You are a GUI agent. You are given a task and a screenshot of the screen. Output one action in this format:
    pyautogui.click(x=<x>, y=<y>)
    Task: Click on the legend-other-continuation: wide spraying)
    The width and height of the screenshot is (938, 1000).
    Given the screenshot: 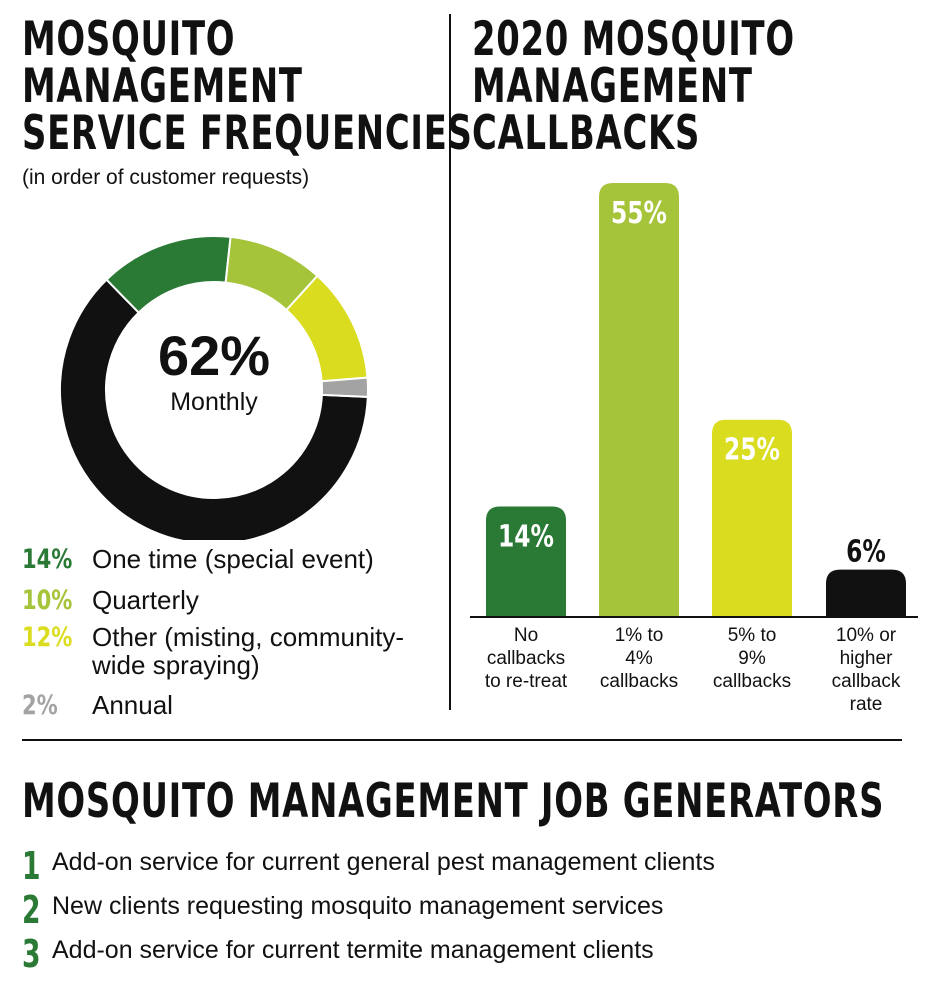 What is the action you would take?
    pyautogui.click(x=176, y=665)
    